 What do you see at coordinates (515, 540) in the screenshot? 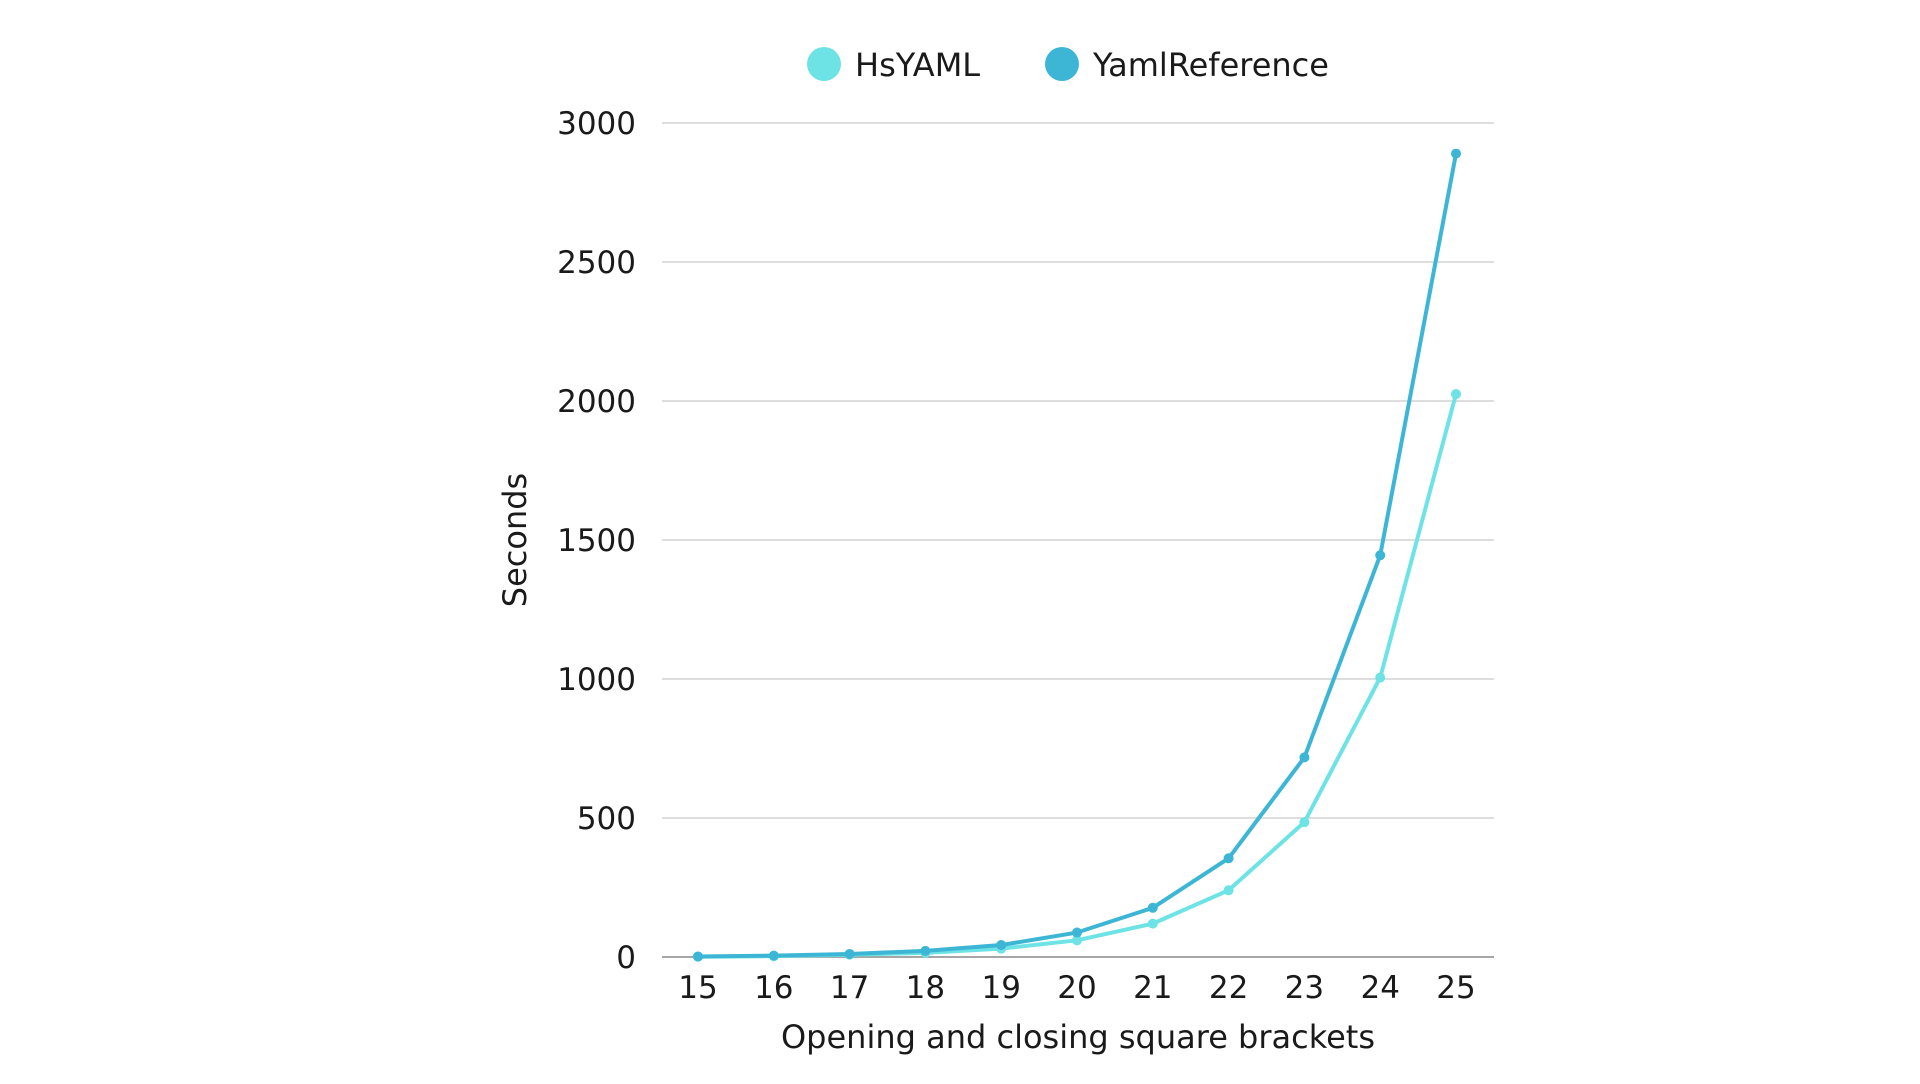
I see `y-axis-title: Seconds` at bounding box center [515, 540].